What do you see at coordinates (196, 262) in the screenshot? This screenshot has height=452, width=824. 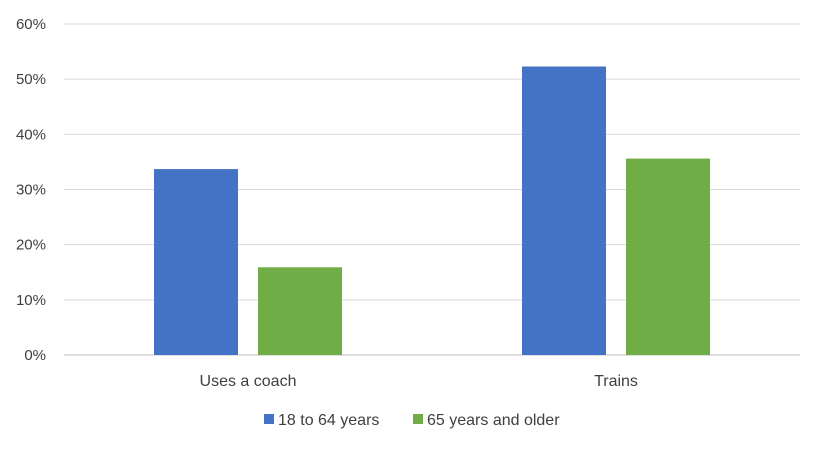 I see `bar-series-1-uses-a-coach` at bounding box center [196, 262].